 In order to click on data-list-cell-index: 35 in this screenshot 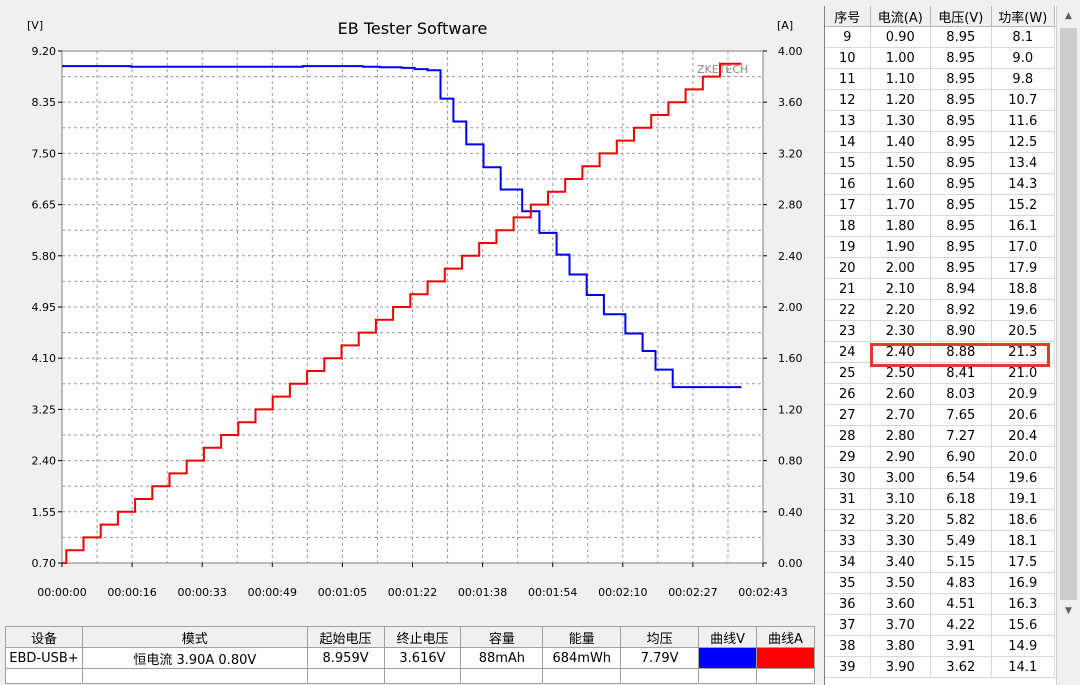, I will do `click(848, 583)`.